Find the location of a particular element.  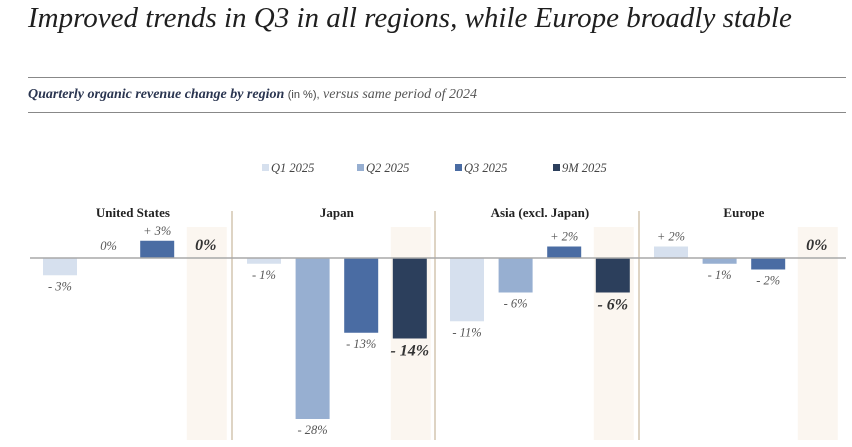

data-label: - 13% is located at coordinates (361, 344).